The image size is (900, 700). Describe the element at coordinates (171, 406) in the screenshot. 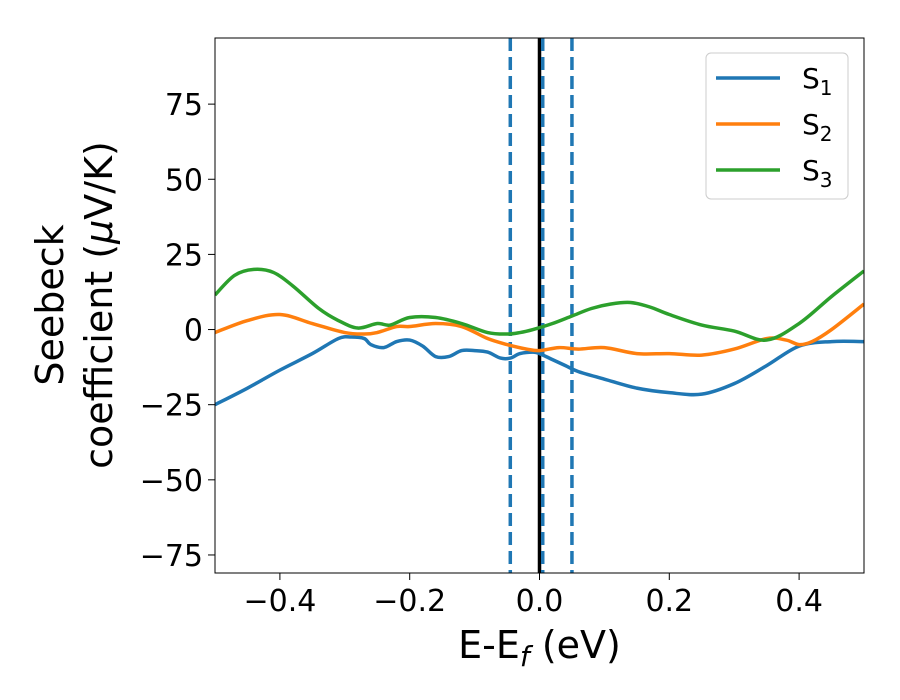

I see `y-tick-label: −25` at that location.